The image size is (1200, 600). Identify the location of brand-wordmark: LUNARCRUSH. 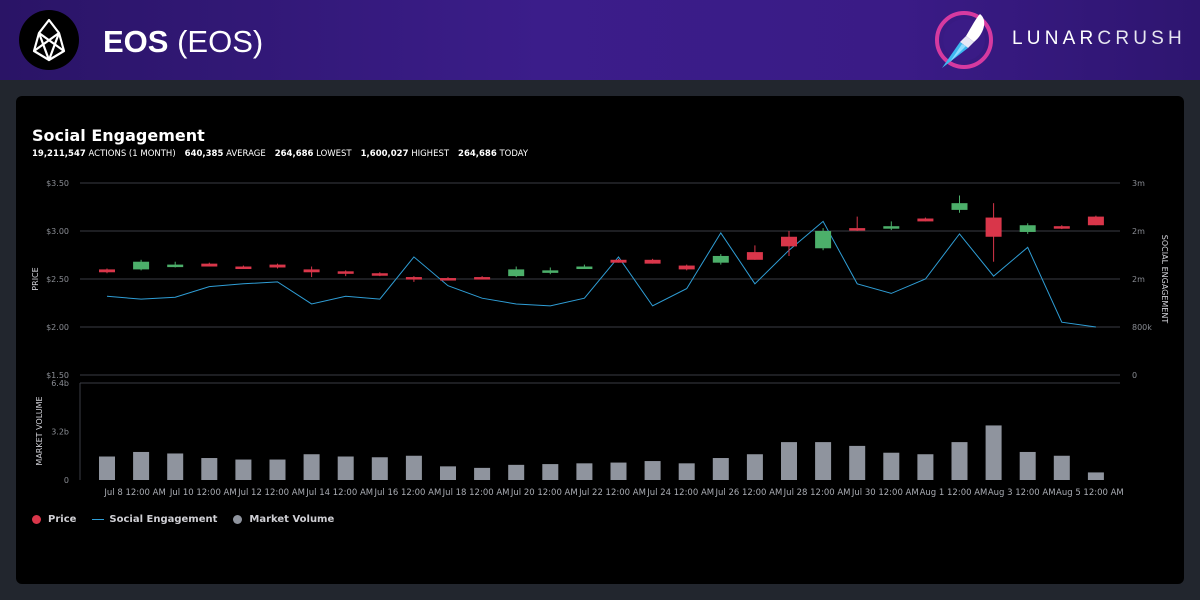
(1099, 39).